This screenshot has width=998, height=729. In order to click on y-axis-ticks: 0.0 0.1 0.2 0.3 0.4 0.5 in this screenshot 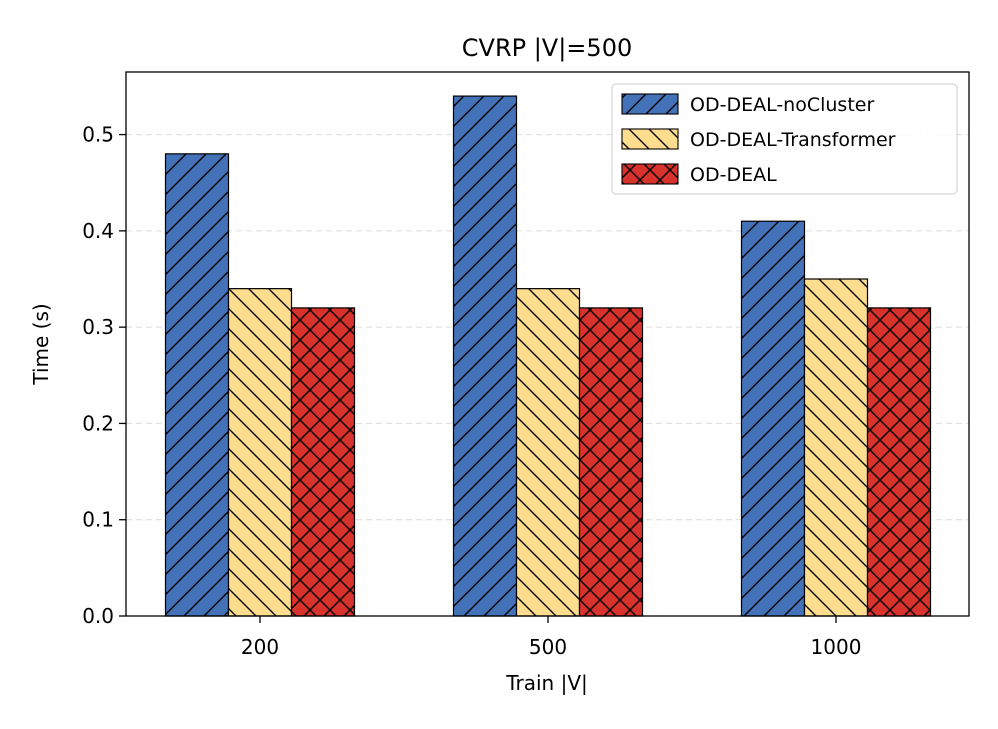, I will do `click(104, 375)`.